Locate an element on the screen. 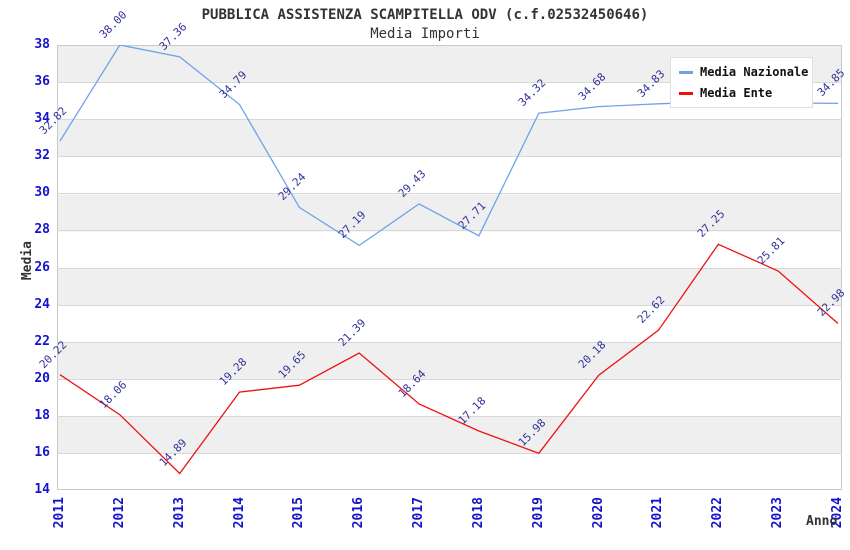 The image size is (850, 550). y-tick-label: 34 is located at coordinates (42, 119).